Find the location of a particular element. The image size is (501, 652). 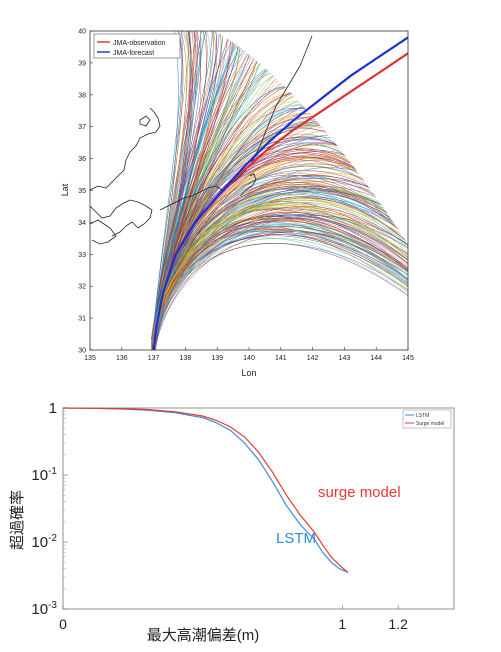

top-y-tick-label: 30 is located at coordinates (82, 351).